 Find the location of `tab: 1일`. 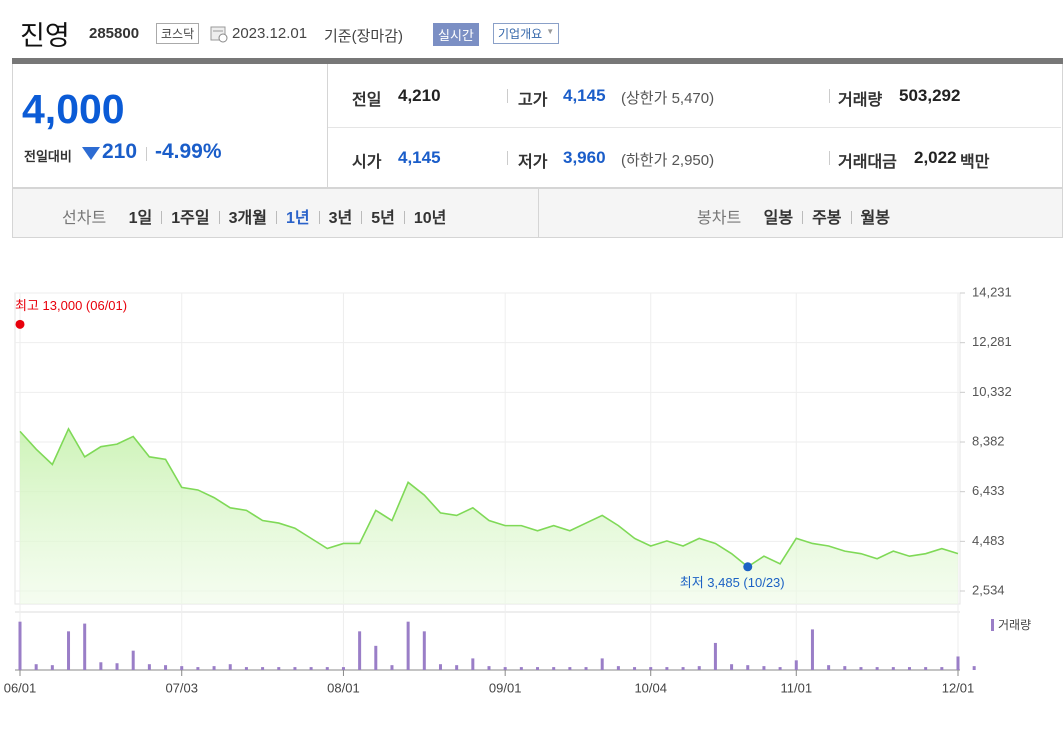

tab: 1일 is located at coordinates (140, 218).